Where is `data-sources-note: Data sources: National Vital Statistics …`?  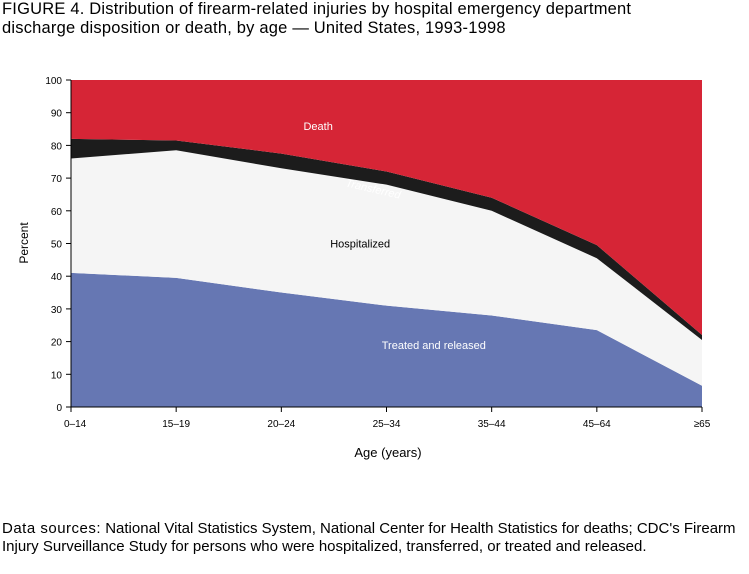 data-sources-note: Data sources: National Vital Statistics … is located at coordinates (374, 537).